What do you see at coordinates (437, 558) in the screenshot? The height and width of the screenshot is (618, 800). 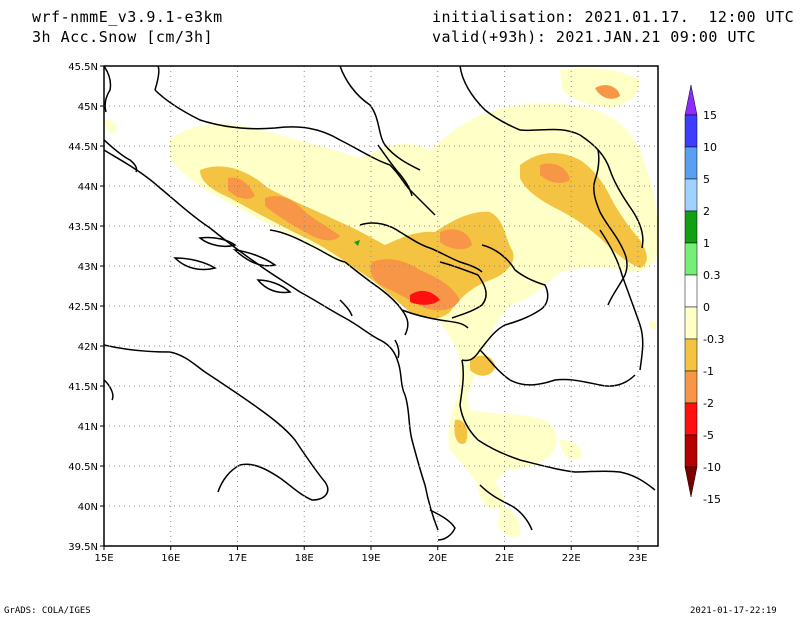 I see `lon-label: 20E` at bounding box center [437, 558].